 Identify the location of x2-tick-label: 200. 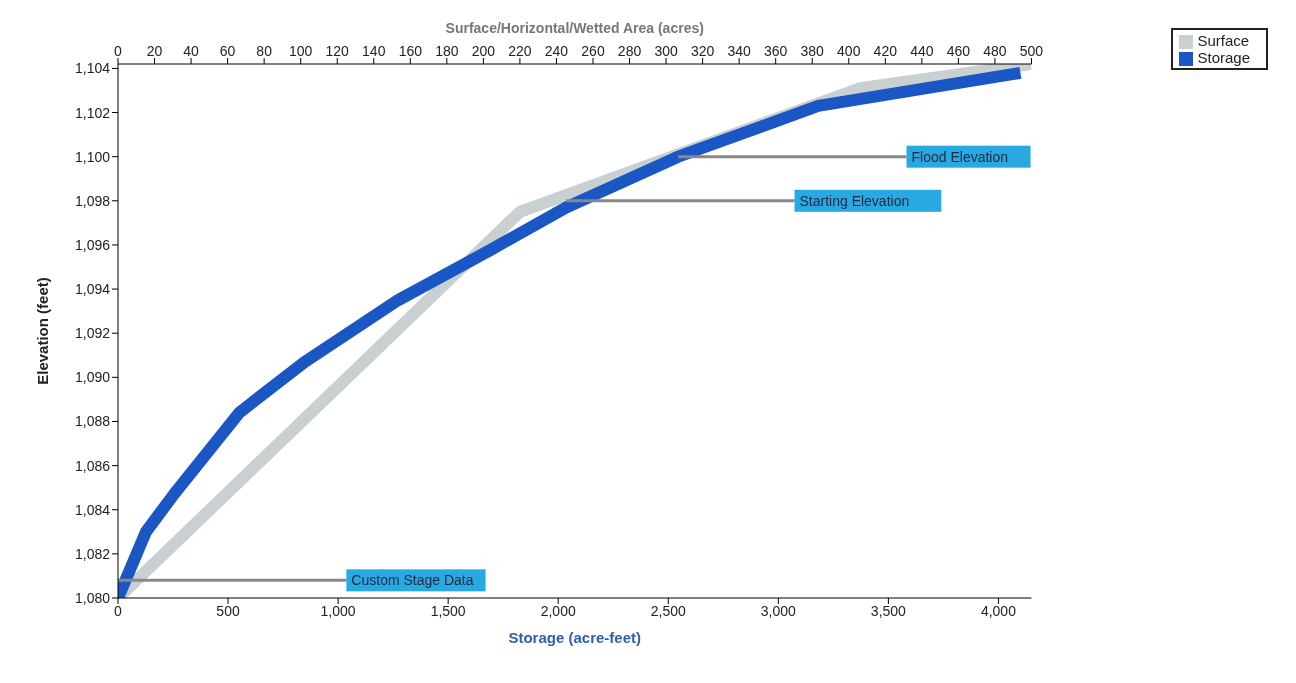
(483, 51).